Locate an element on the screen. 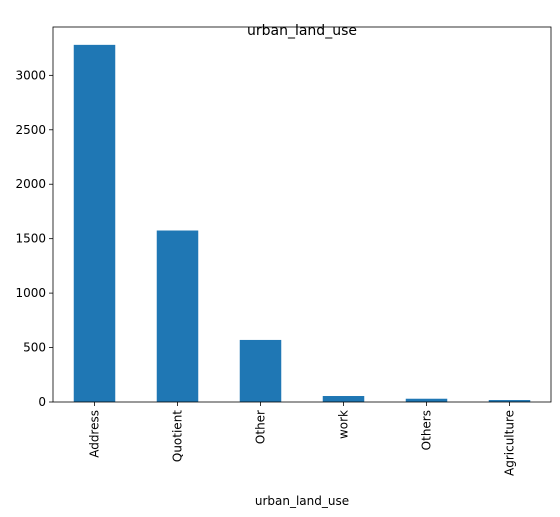  x-tick-label-work: work is located at coordinates (344, 424).